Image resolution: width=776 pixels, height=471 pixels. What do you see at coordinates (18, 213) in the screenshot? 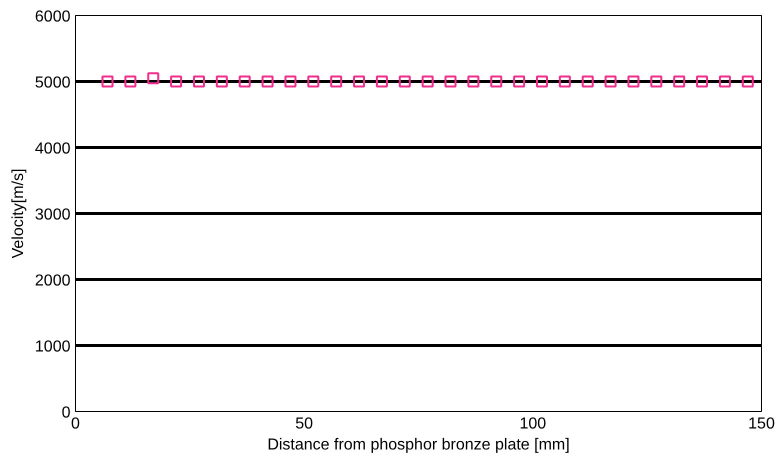
I see `y-axis-title: Velocity[m/s]` at bounding box center [18, 213].